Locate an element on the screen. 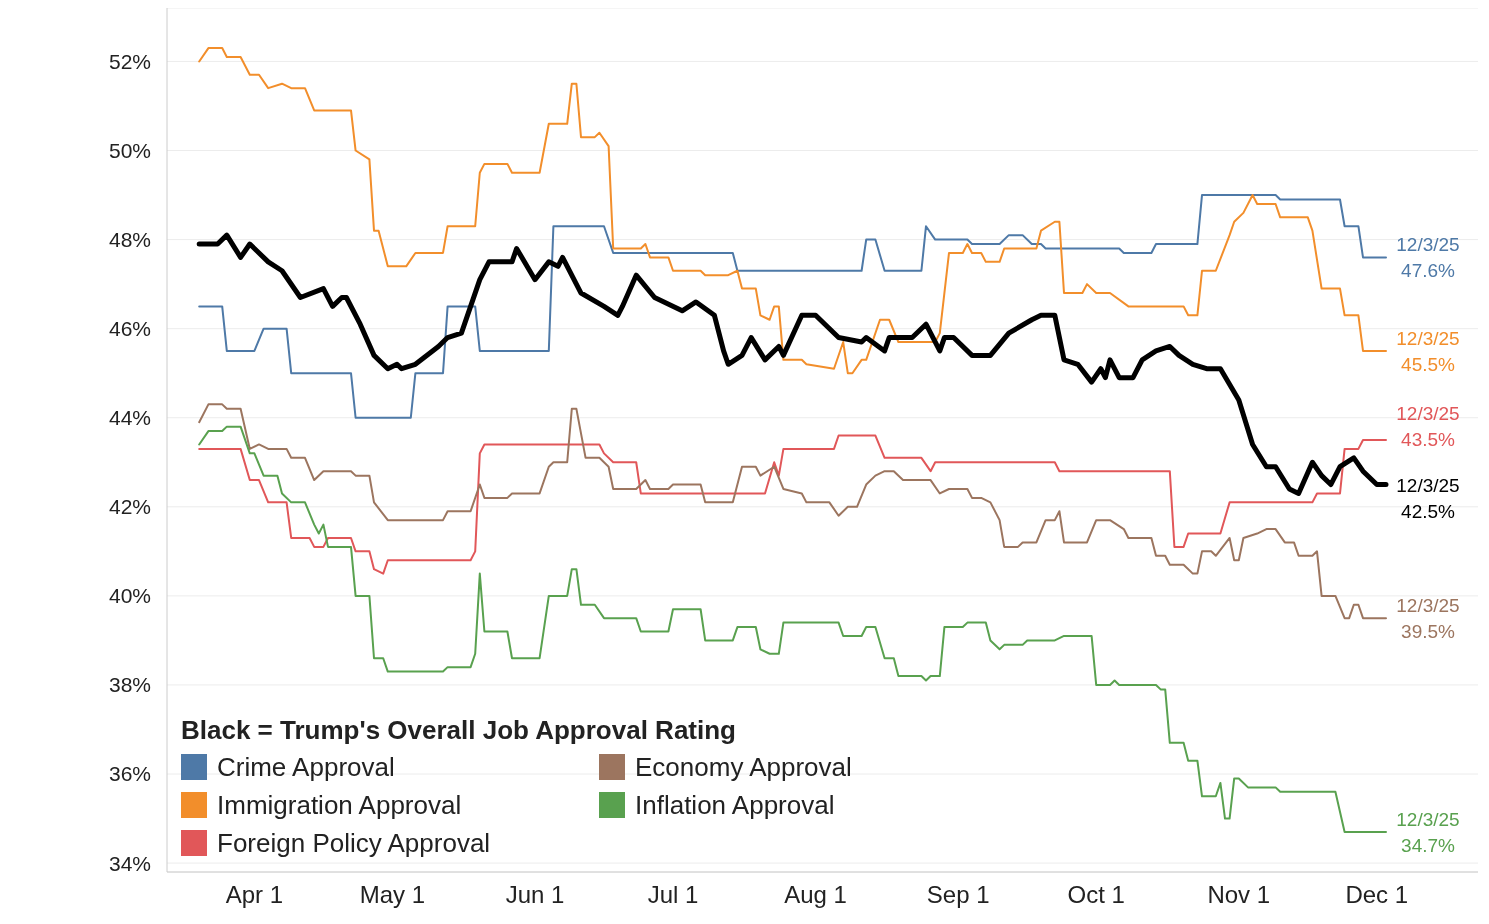 The height and width of the screenshot is (924, 1489). legend-title: Black = Trump's Overall Job Approval Rating is located at coordinates (459, 730).